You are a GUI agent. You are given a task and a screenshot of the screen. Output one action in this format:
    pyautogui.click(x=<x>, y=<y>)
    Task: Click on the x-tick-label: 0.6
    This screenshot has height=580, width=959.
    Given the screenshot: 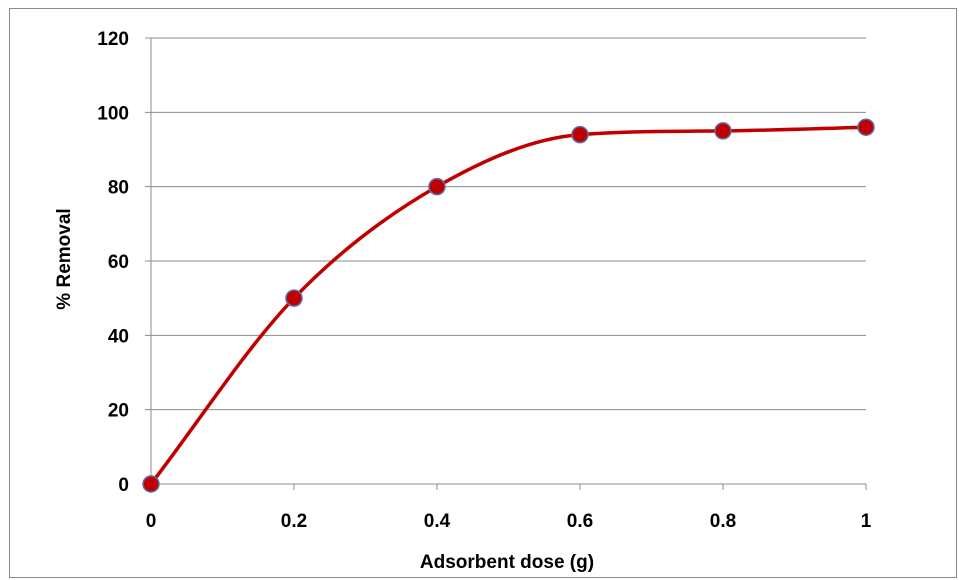 What is the action you would take?
    pyautogui.click(x=580, y=521)
    